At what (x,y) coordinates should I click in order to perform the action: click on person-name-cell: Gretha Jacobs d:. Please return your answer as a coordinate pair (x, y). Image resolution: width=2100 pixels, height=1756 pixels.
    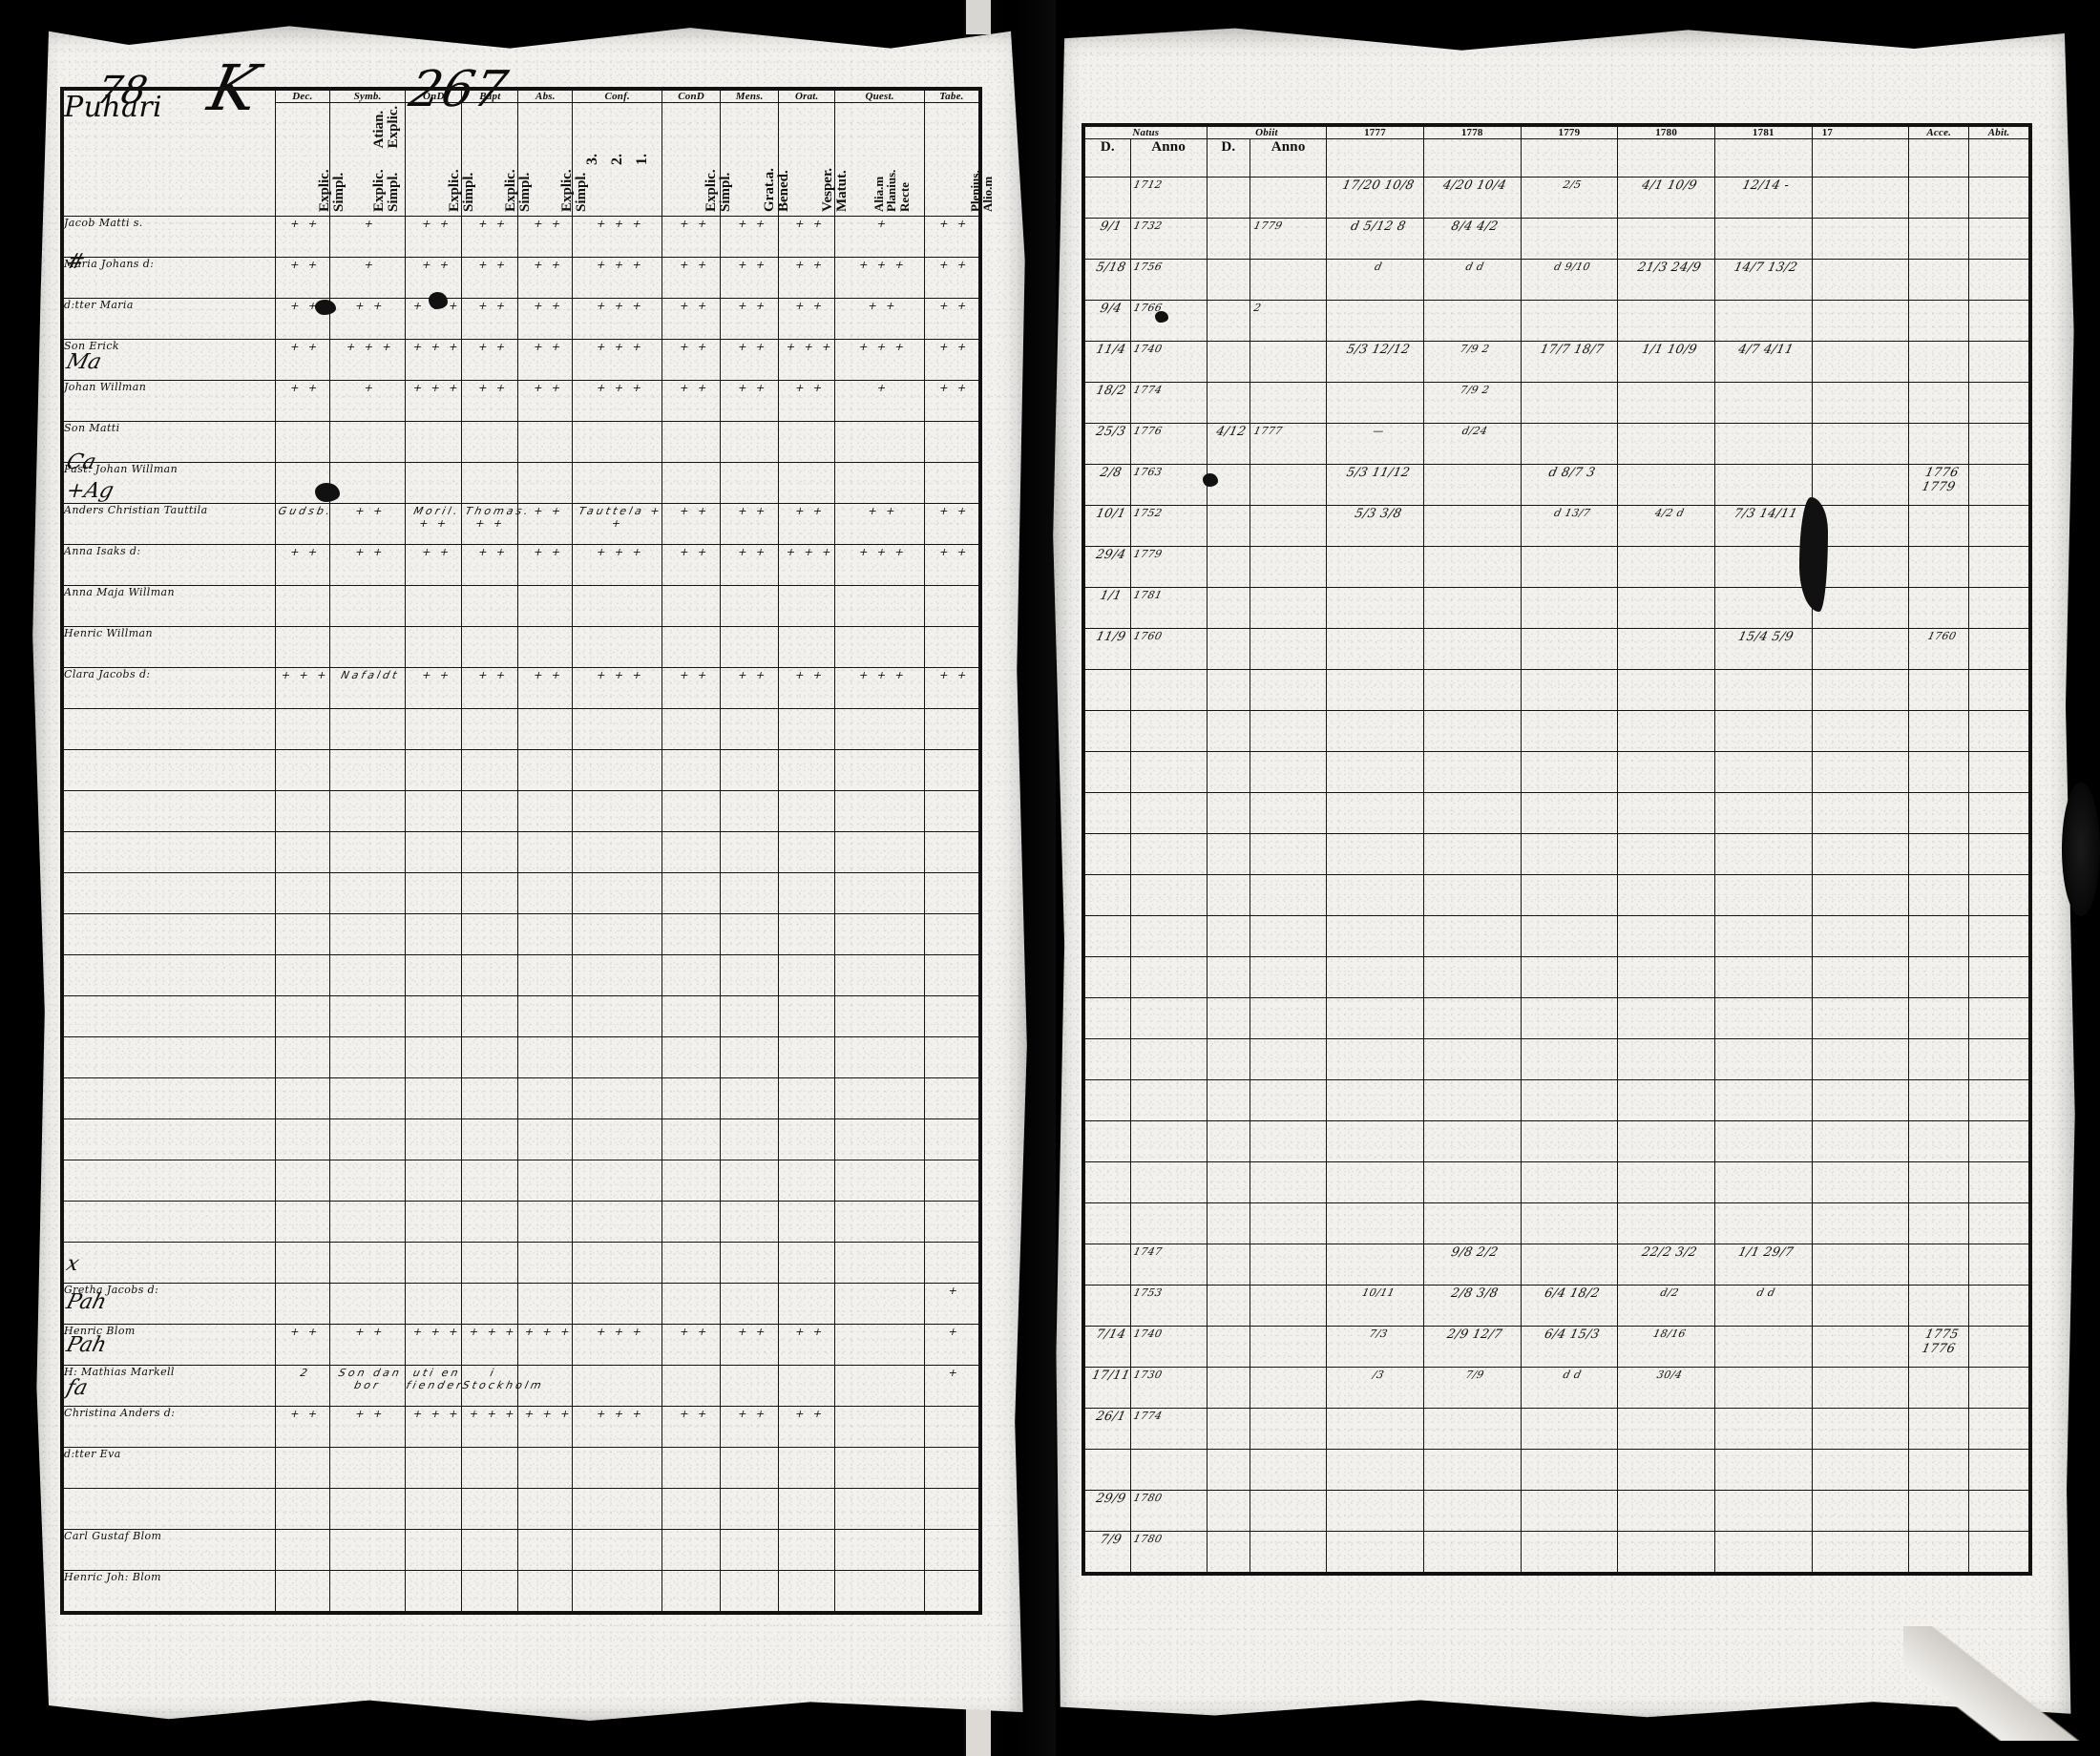
    Looking at the image, I should click on (170, 1304).